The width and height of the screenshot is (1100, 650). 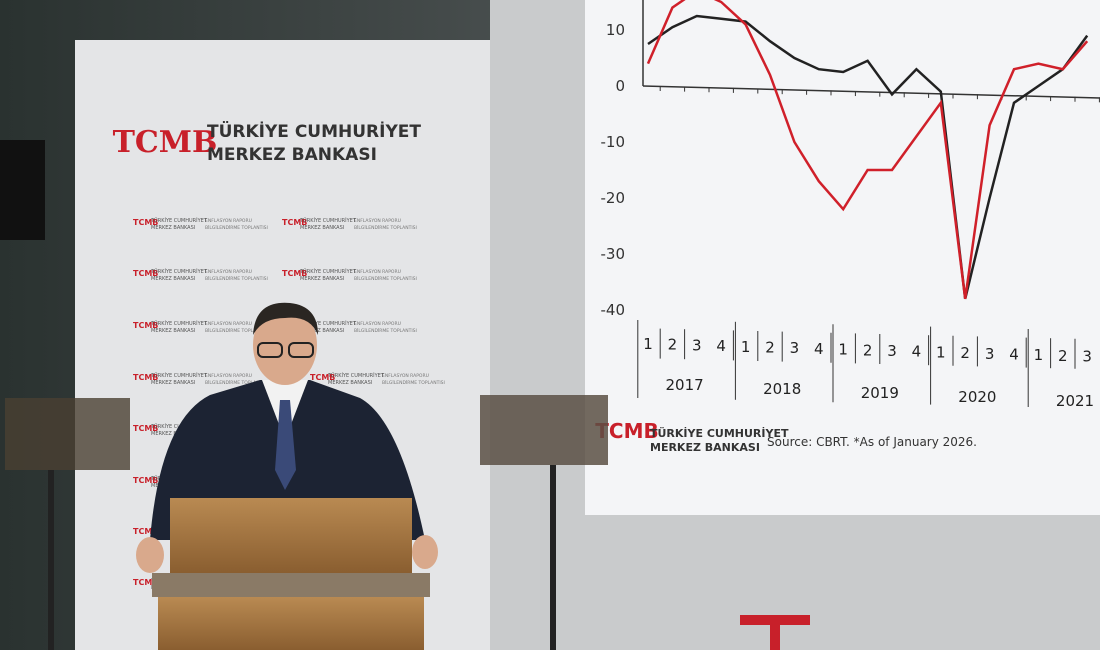 I want to click on year-label: 2020, so click(x=977, y=397).